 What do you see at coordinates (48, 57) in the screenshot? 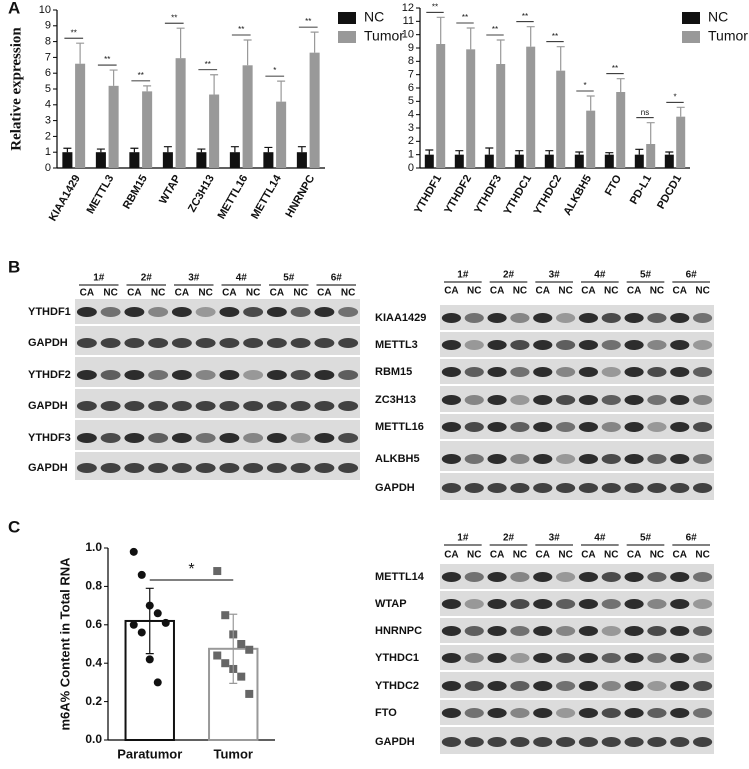
I see `y-tick-label: 7` at bounding box center [48, 57].